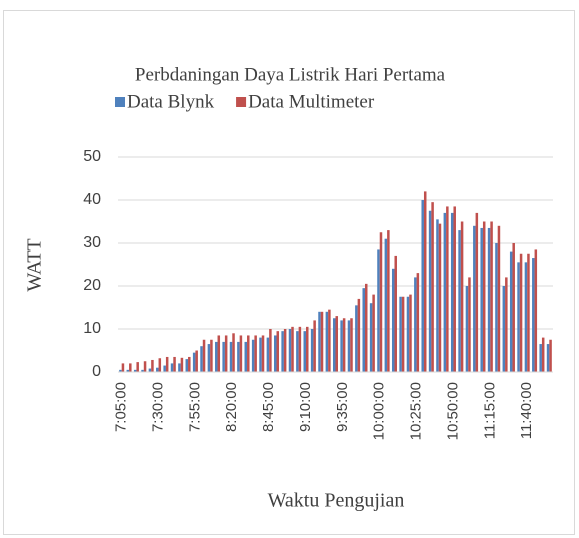  I want to click on x-tick-label: 8:45:00, so click(268, 407).